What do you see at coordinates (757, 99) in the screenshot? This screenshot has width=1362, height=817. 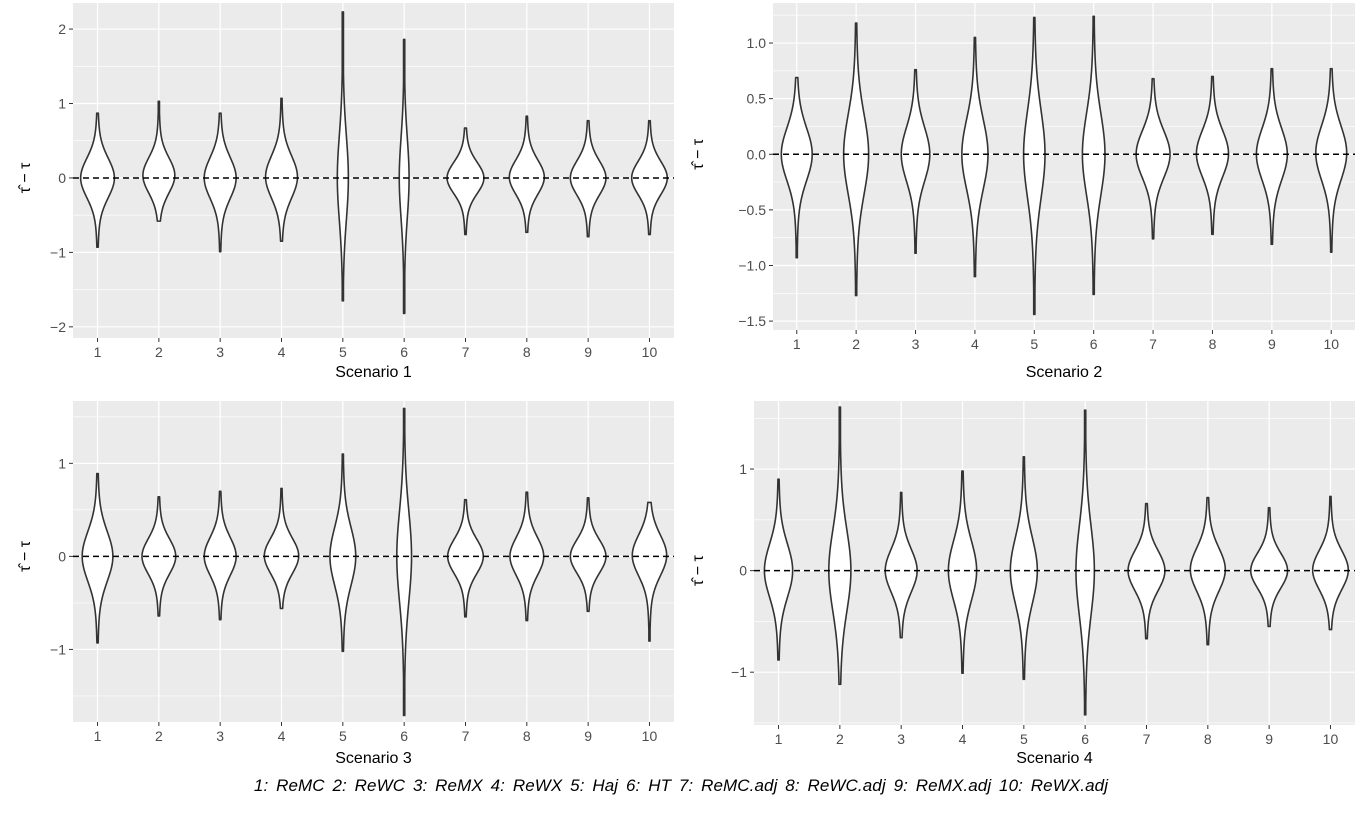 I see `y-tick-label: 0.5` at bounding box center [757, 99].